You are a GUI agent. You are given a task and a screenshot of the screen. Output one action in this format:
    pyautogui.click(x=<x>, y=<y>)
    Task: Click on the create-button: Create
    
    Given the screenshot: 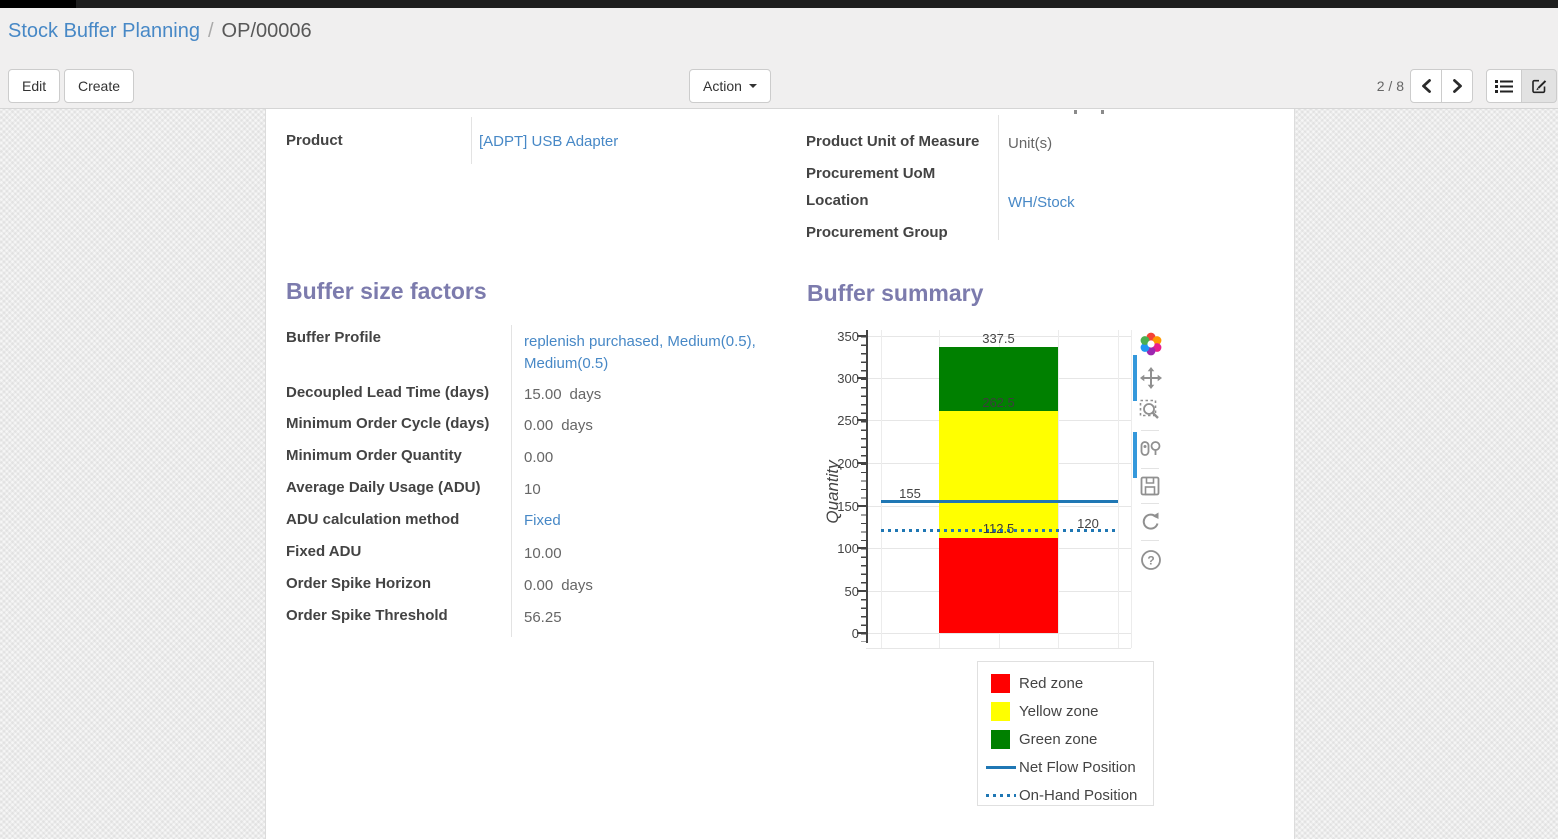 What is the action you would take?
    pyautogui.click(x=99, y=86)
    